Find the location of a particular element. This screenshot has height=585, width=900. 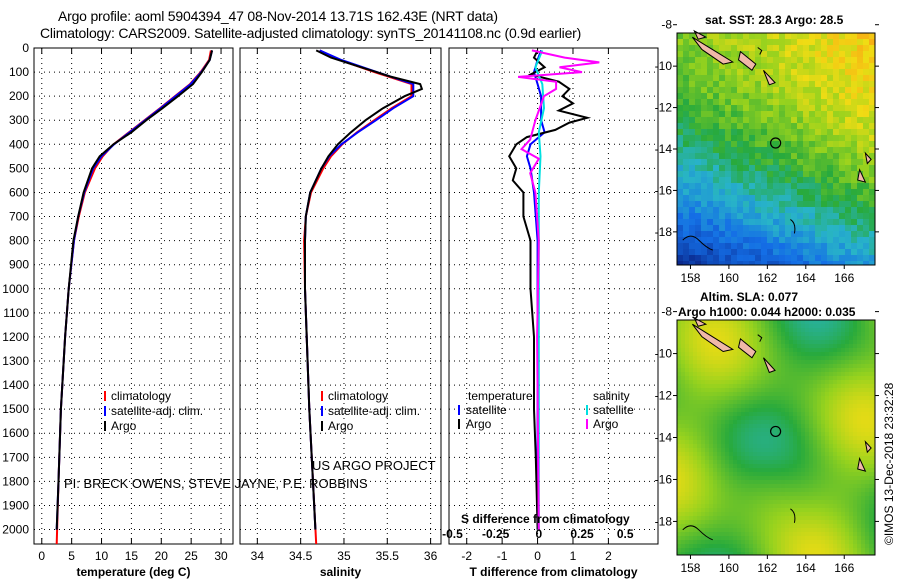

x-tick-label: 36 is located at coordinates (431, 556).